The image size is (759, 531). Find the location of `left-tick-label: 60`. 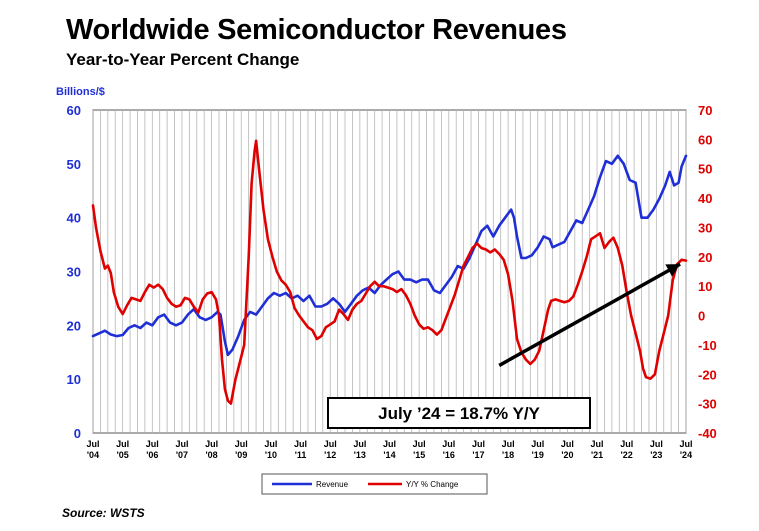

left-tick-label: 60 is located at coordinates (74, 110).